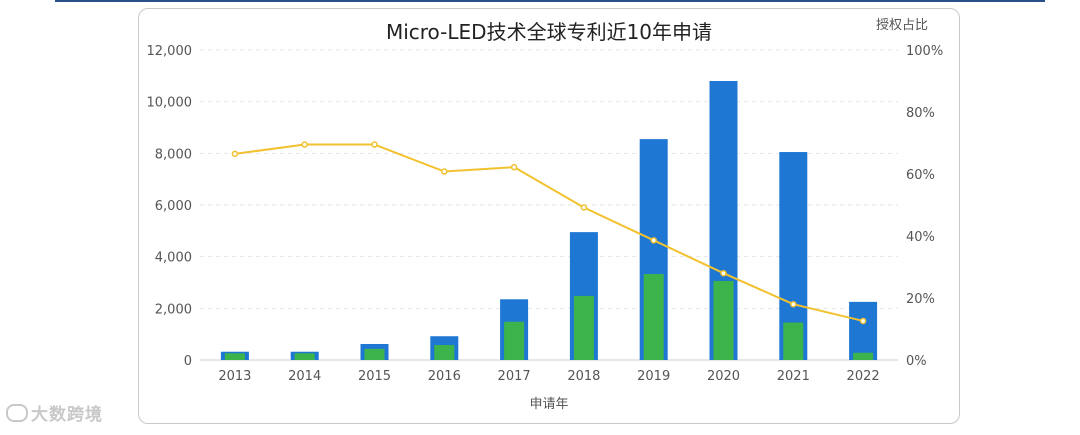 The image size is (1080, 435). Describe the element at coordinates (920, 175) in the screenshot. I see `y2-tick-label: 60%` at that location.